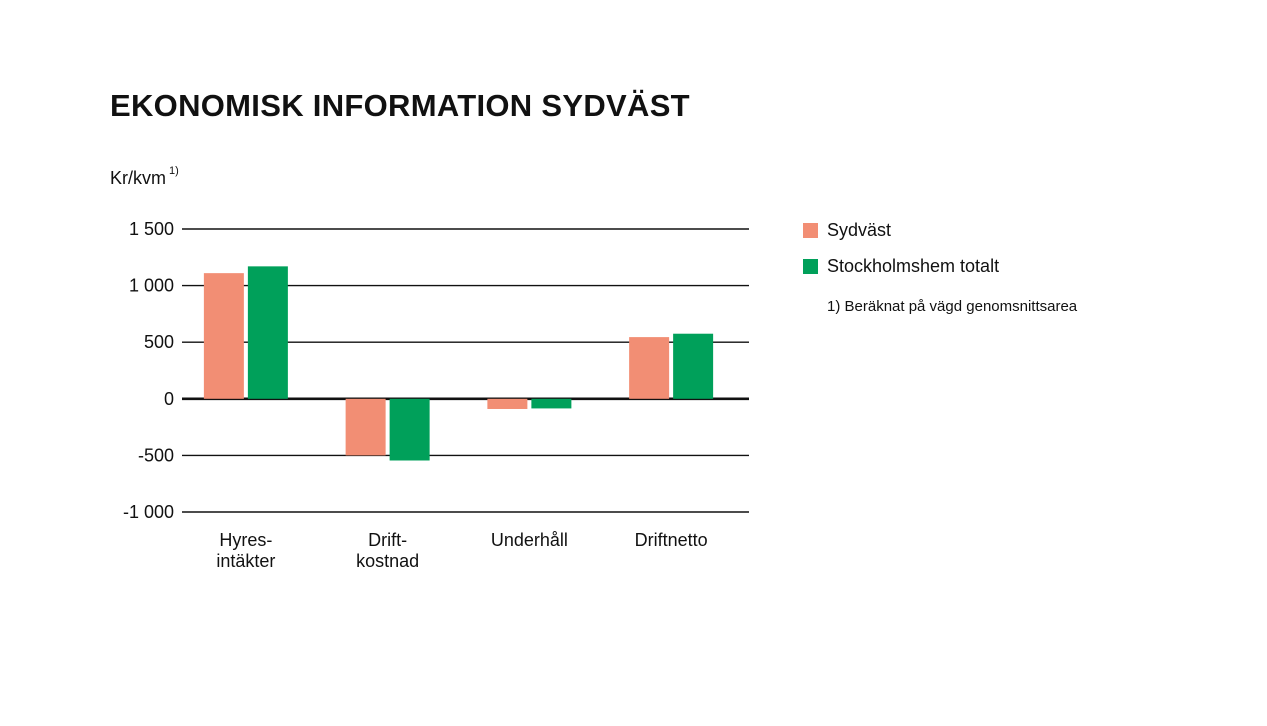 This screenshot has height=726, width=1267. What do you see at coordinates (148, 512) in the screenshot?
I see `y-tick-label: -1 000` at bounding box center [148, 512].